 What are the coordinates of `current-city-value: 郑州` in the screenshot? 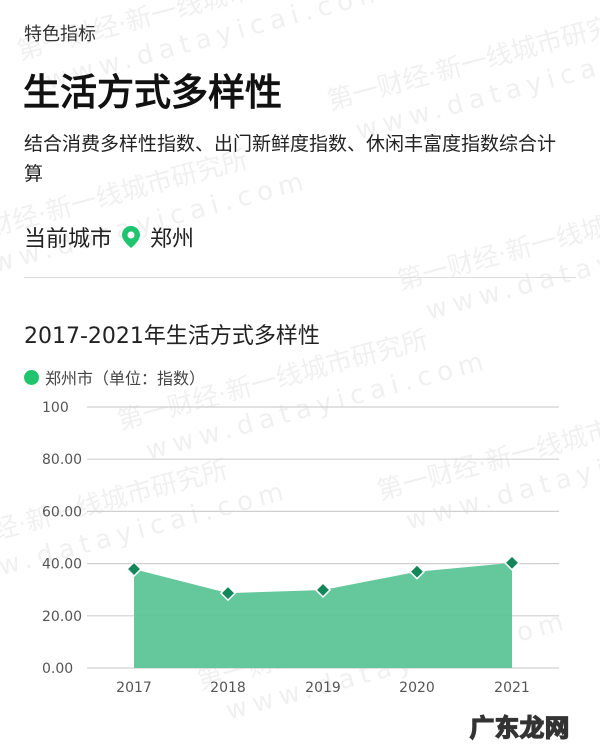 It's located at (172, 239).